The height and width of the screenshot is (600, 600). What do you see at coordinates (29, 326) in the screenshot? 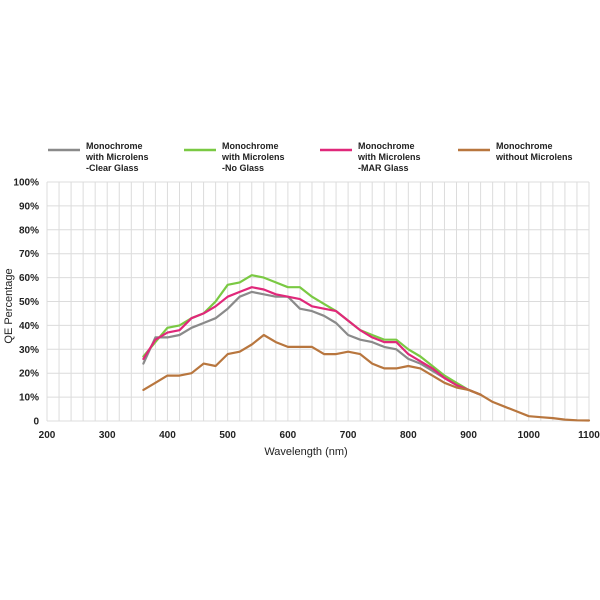
I see `y-tick-label: 40%` at bounding box center [29, 326].